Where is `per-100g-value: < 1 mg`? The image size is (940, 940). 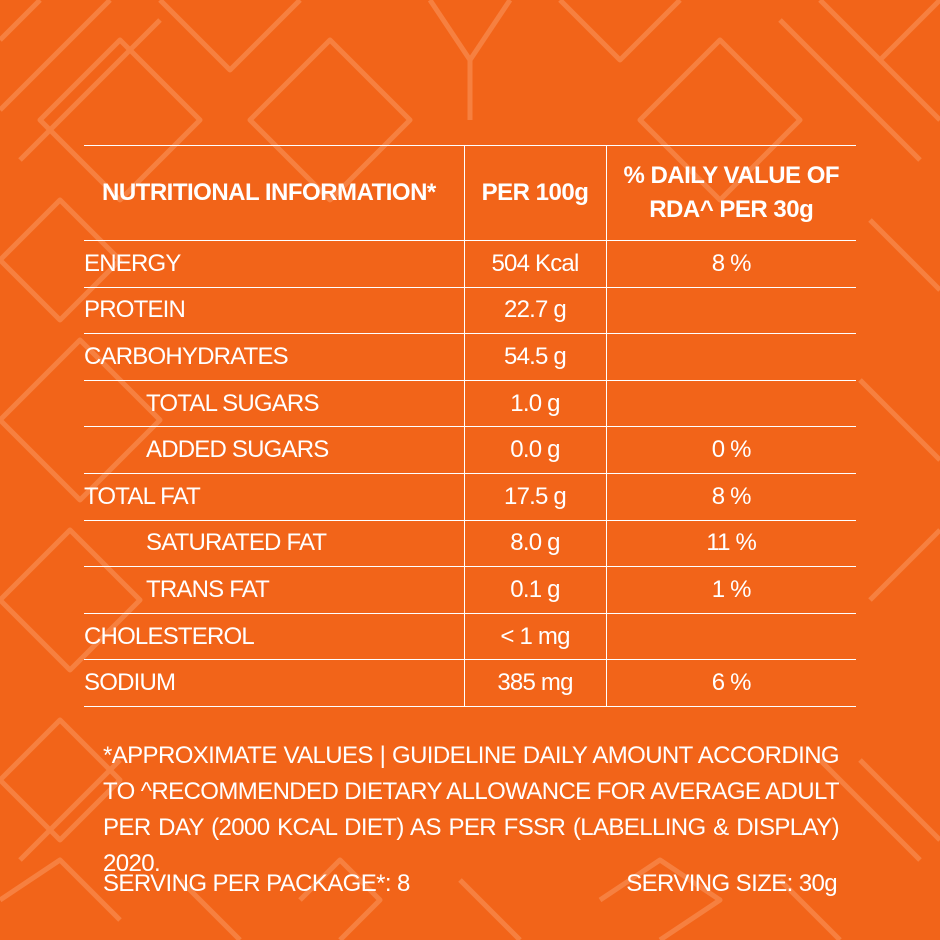
per-100g-value: < 1 mg is located at coordinates (534, 636).